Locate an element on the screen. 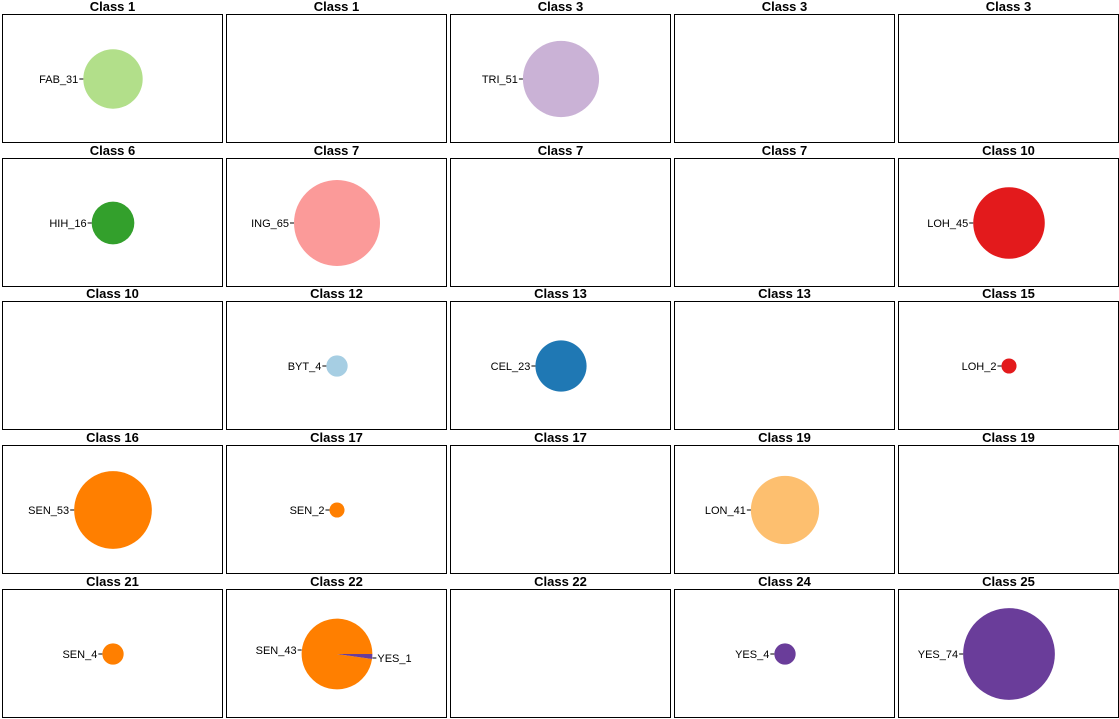 This screenshot has width=1119, height=719. pie-panel: Class 16 SEN_53 is located at coordinates (112, 502).